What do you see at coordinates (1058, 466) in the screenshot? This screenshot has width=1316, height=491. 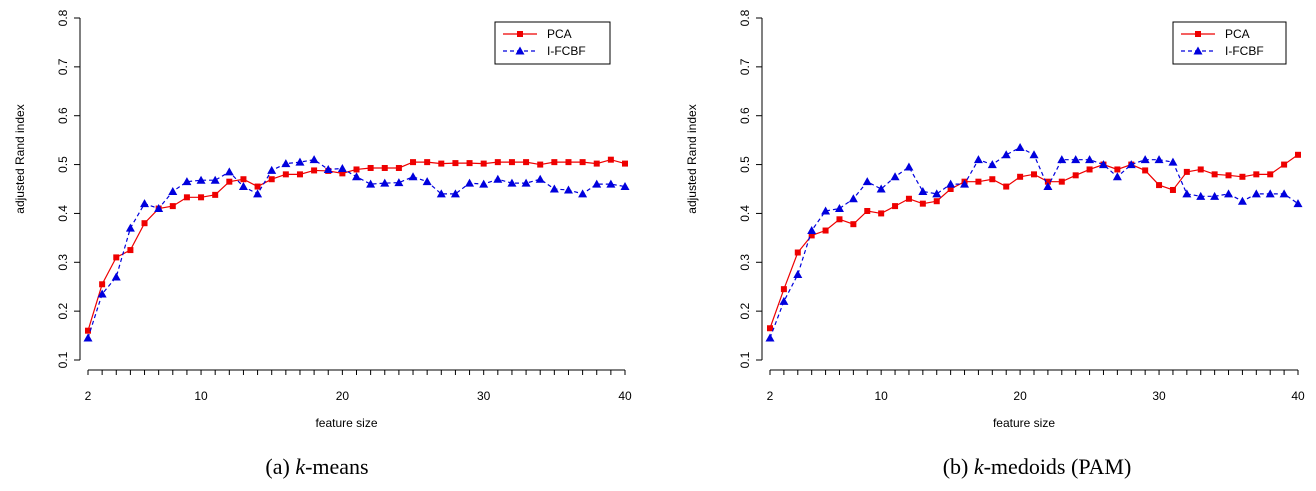 I see `caption-suffix: -medoids (PAM)` at bounding box center [1058, 466].